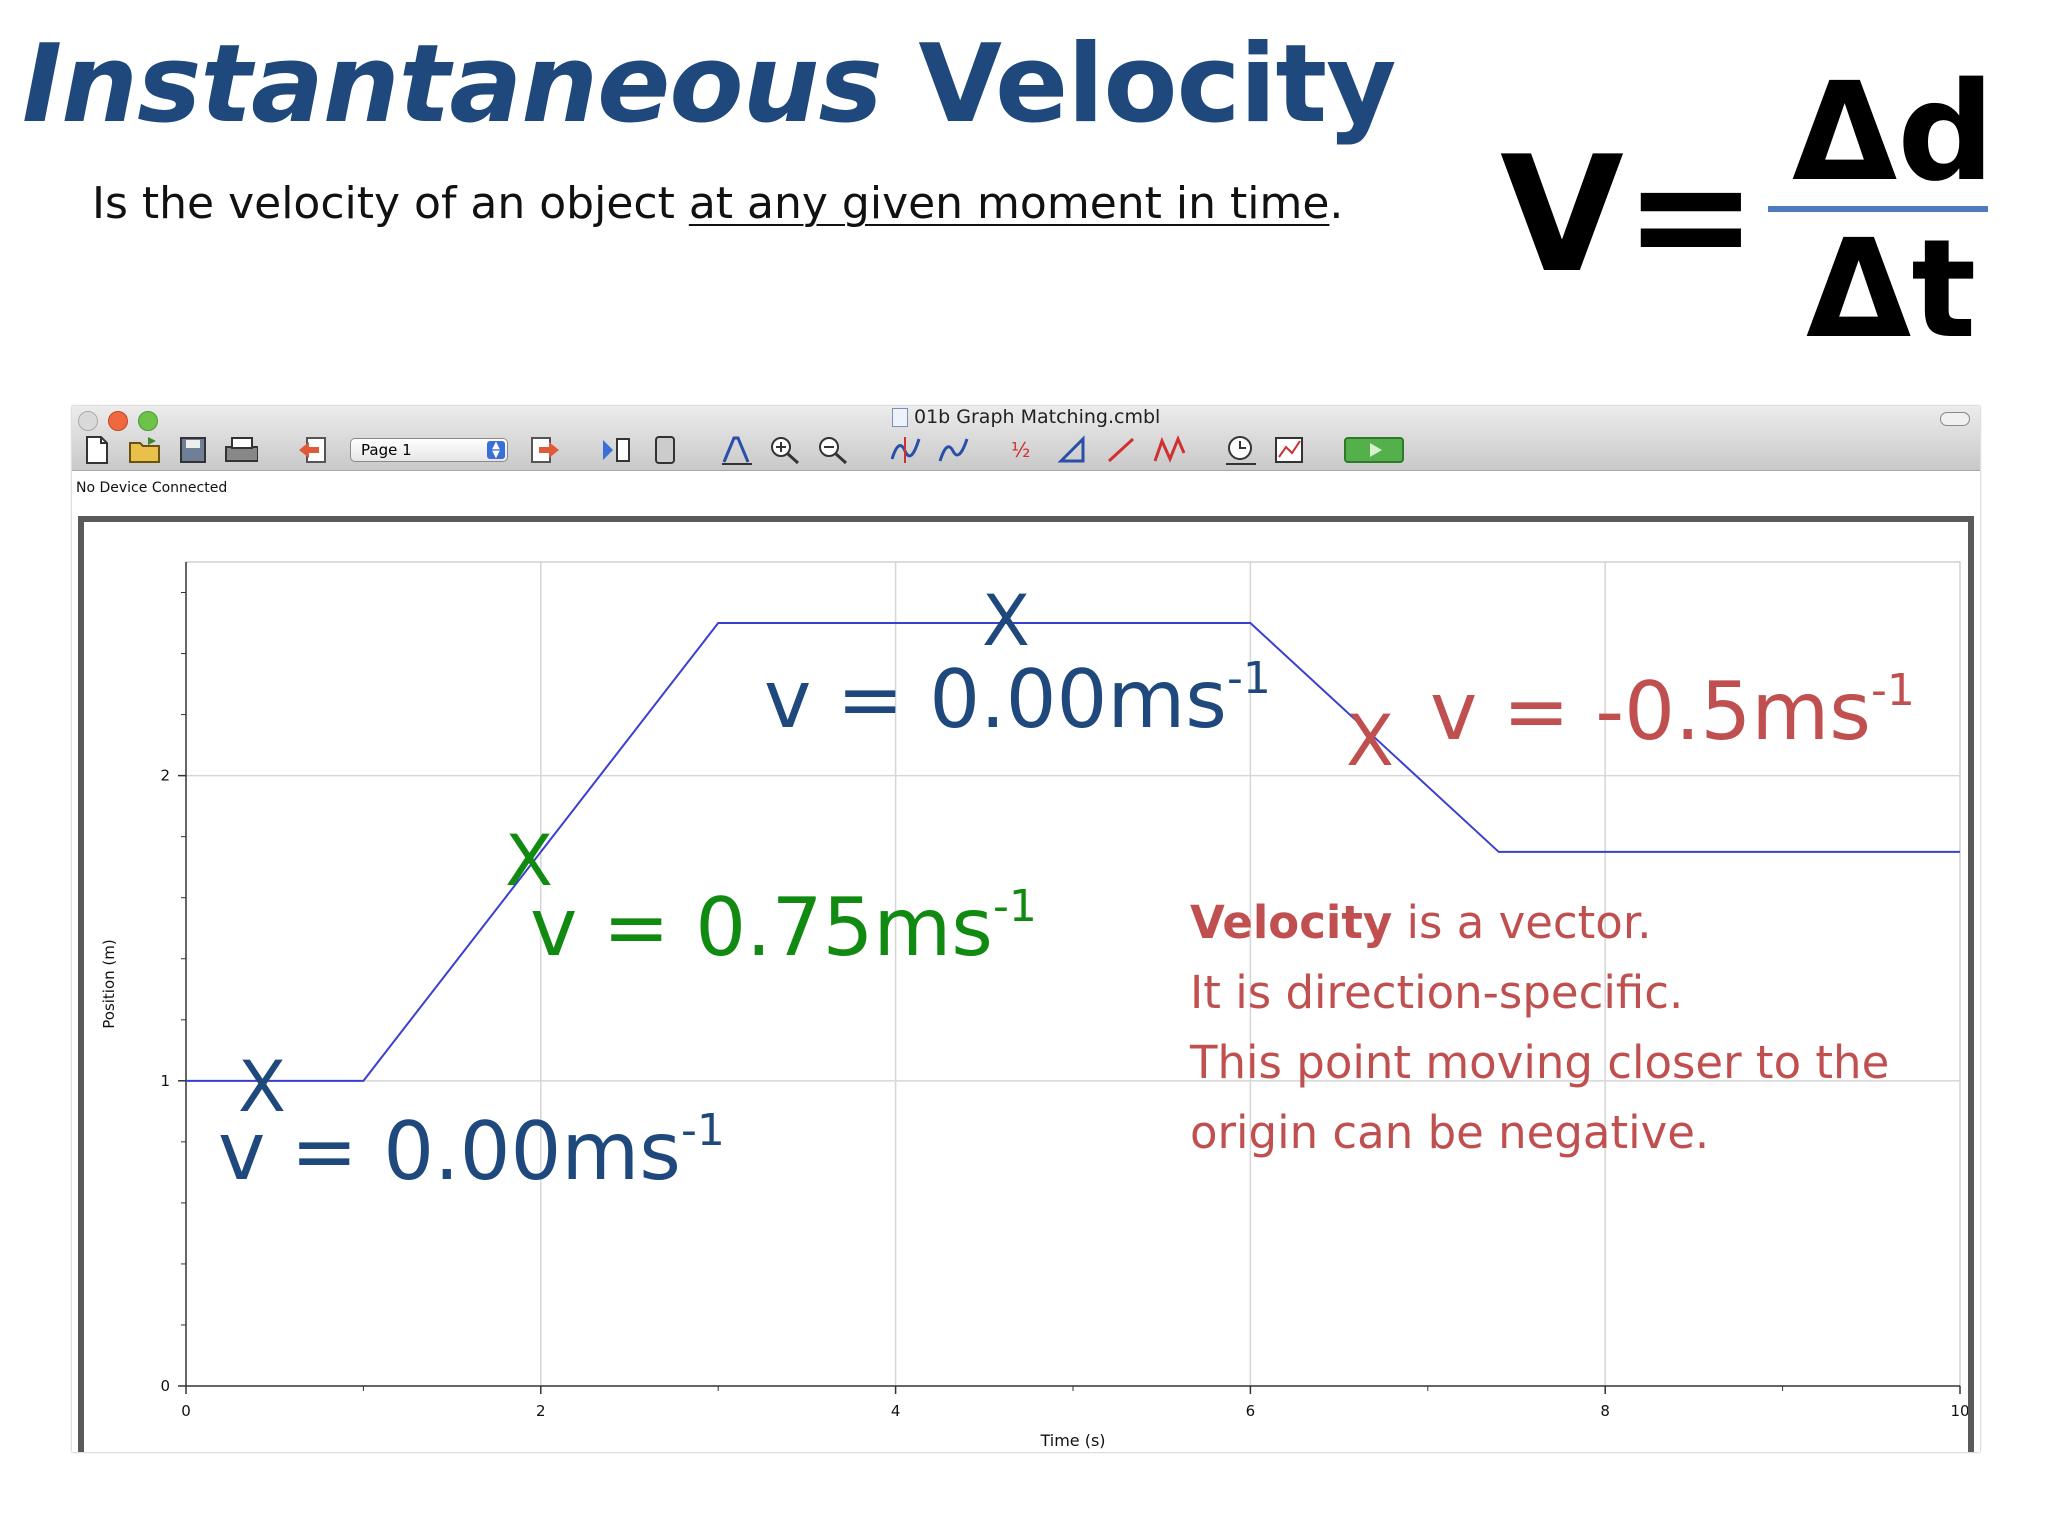 This screenshot has height=1536, width=2048. Describe the element at coordinates (1370, 741) in the screenshot. I see `x-mark-4: X` at that location.